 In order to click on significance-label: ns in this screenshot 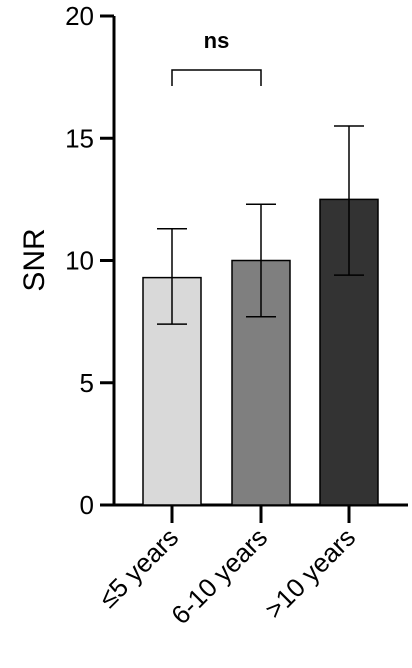, I will do `click(217, 40)`.